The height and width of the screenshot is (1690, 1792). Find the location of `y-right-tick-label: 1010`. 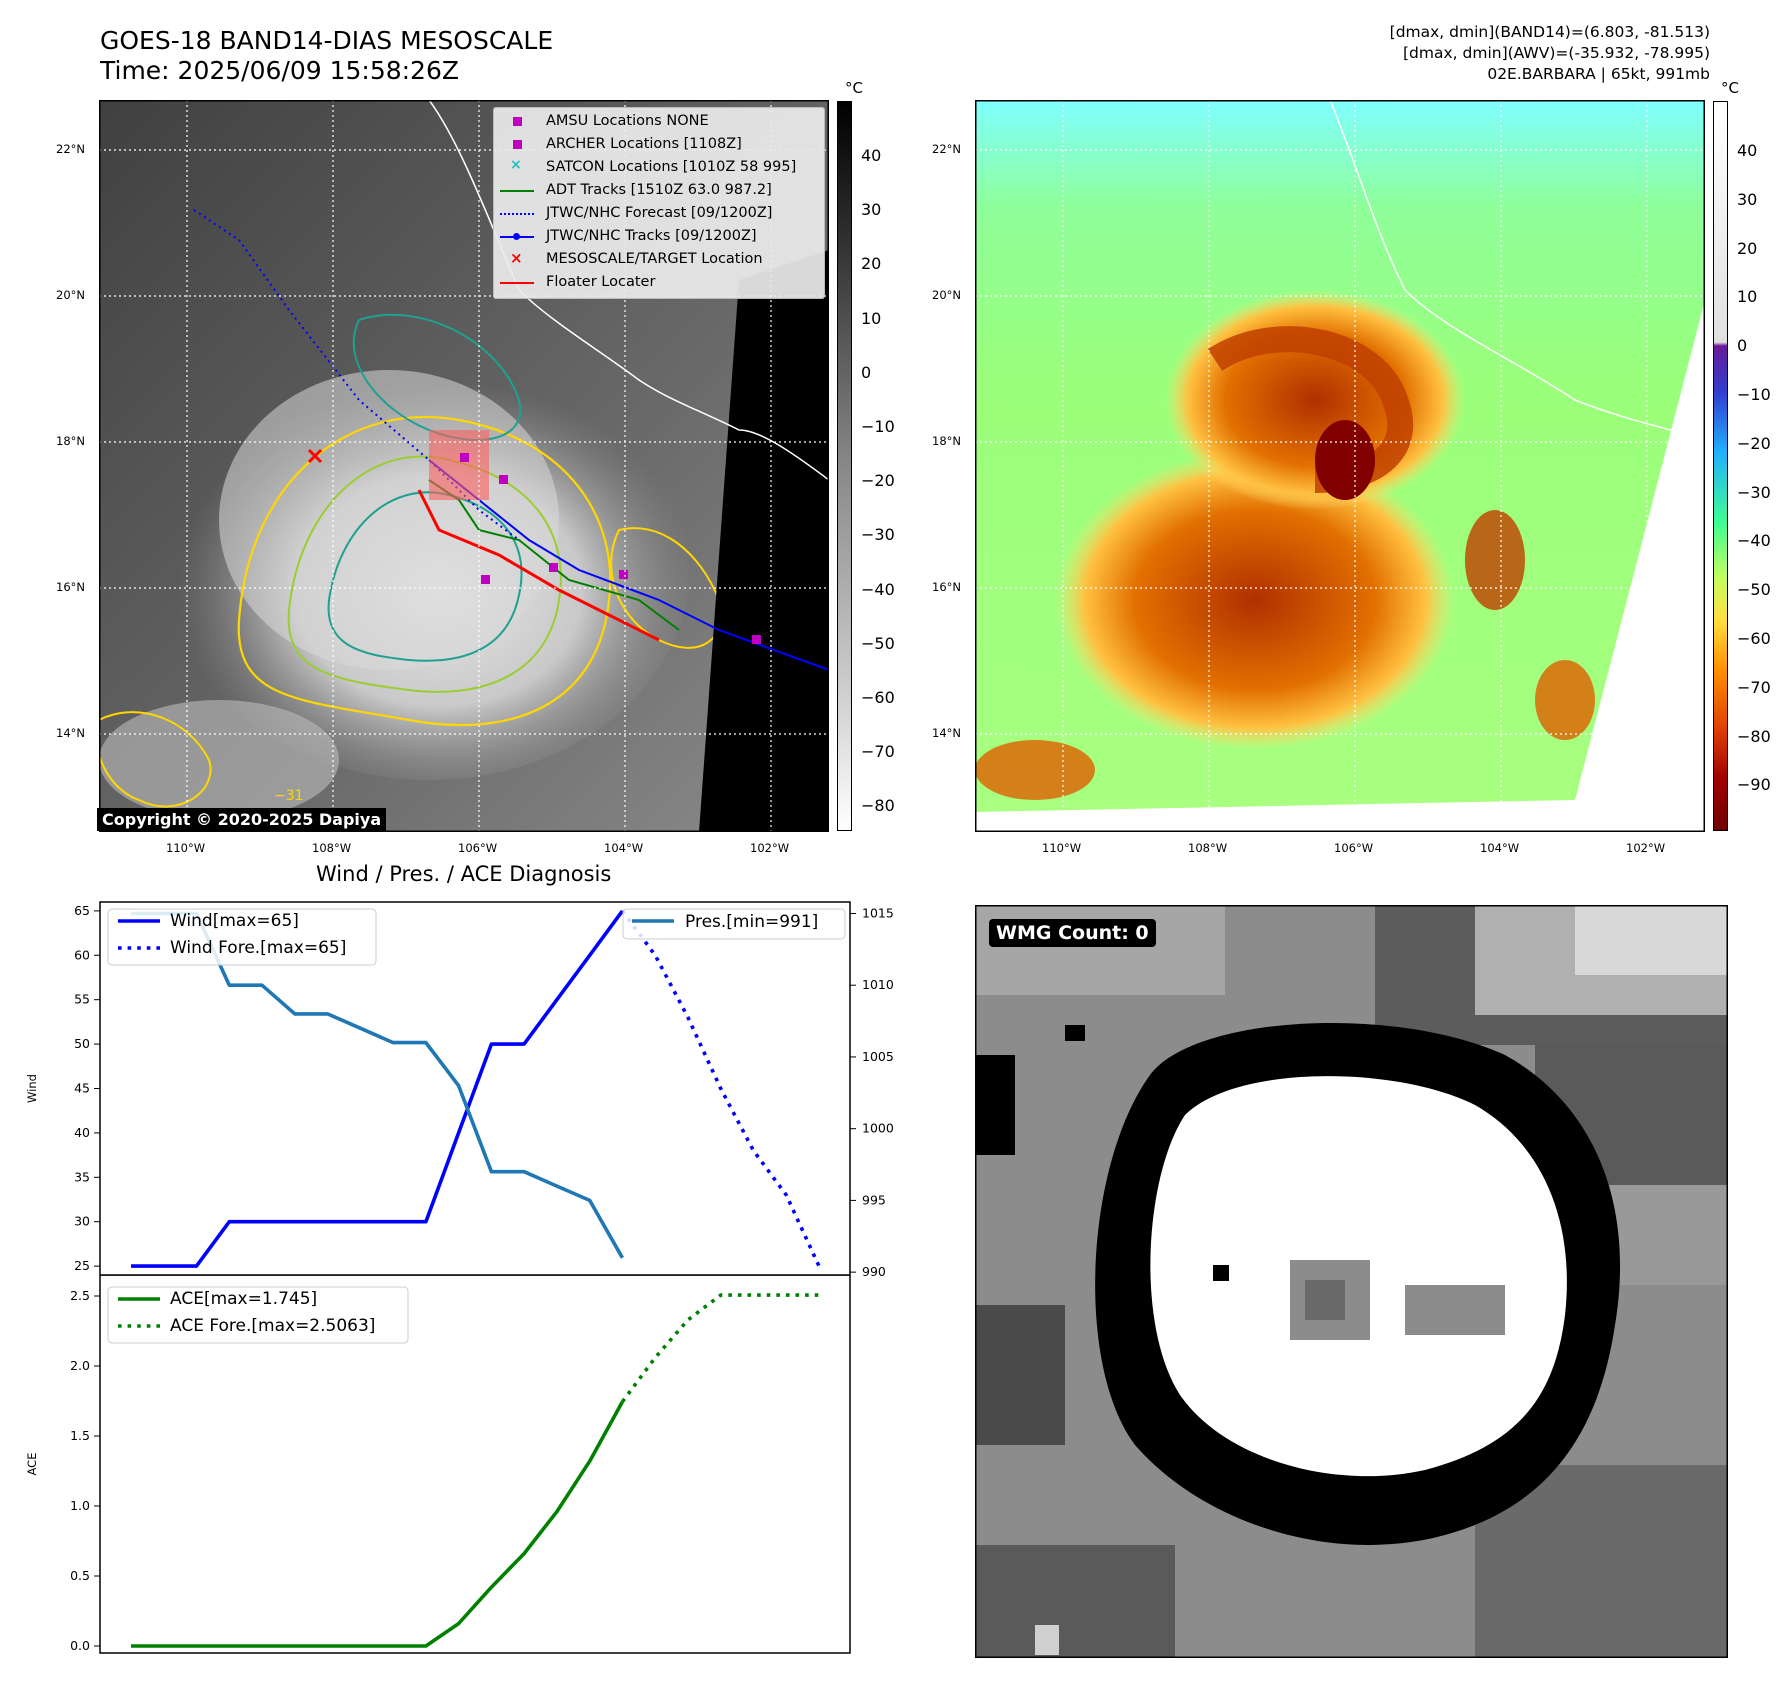

y-right-tick-label: 1010 is located at coordinates (878, 984).